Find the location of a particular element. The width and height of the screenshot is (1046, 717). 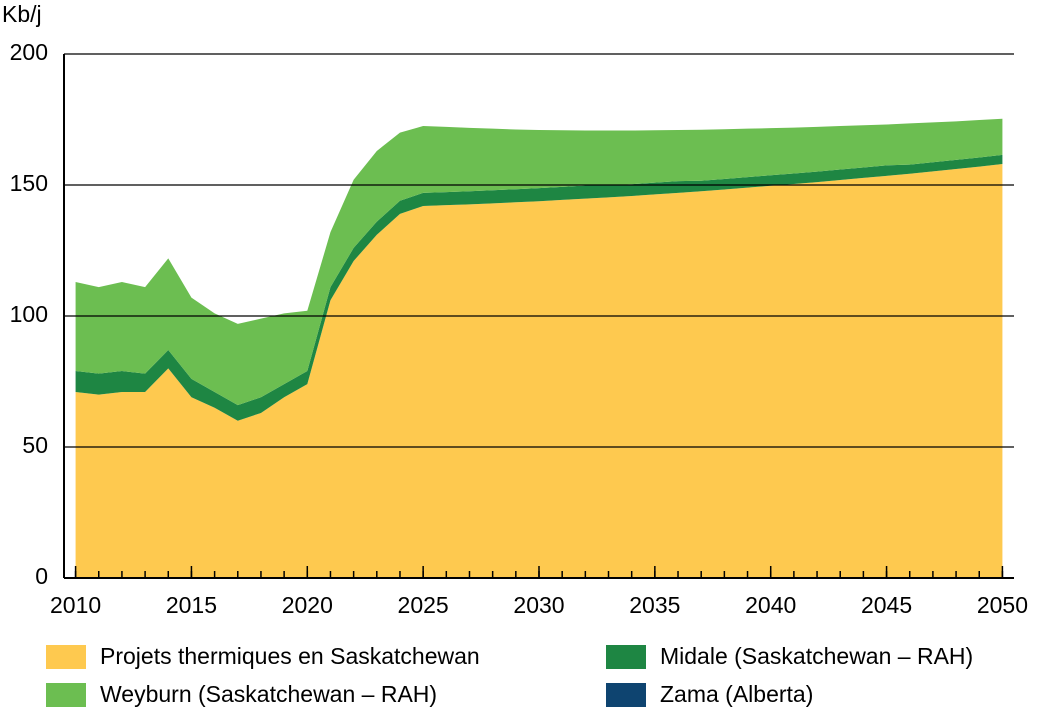

legend-label: Projets thermiques en Saskatchewan is located at coordinates (290, 656).